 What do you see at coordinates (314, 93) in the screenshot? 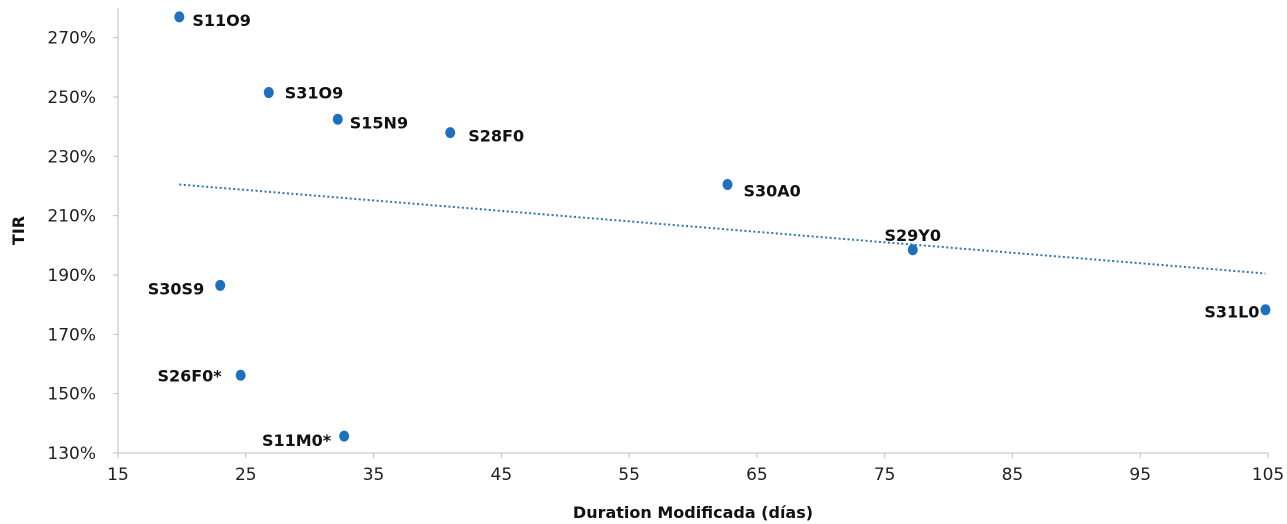
I see `data-point-label: S31O9` at bounding box center [314, 93].